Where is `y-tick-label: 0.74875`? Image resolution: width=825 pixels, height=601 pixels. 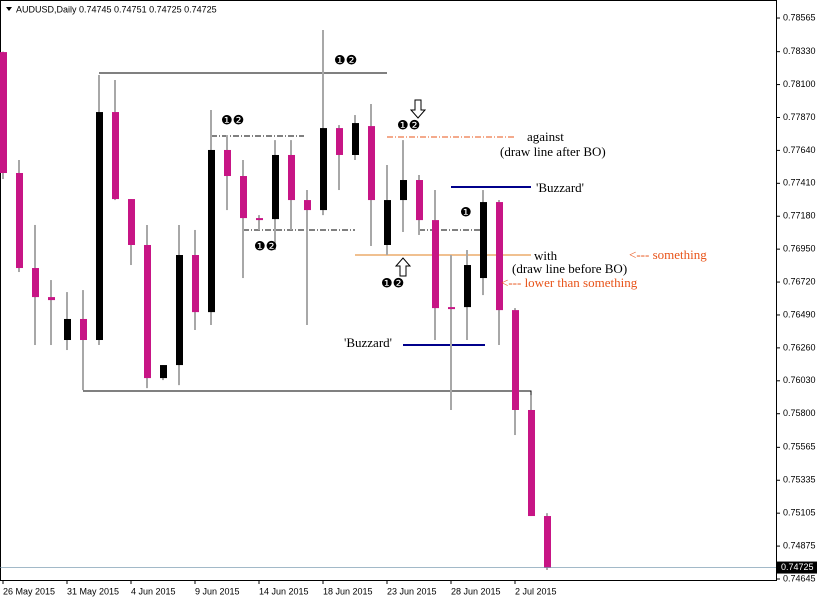
y-tick-label: 0.74875 is located at coordinates (799, 545).